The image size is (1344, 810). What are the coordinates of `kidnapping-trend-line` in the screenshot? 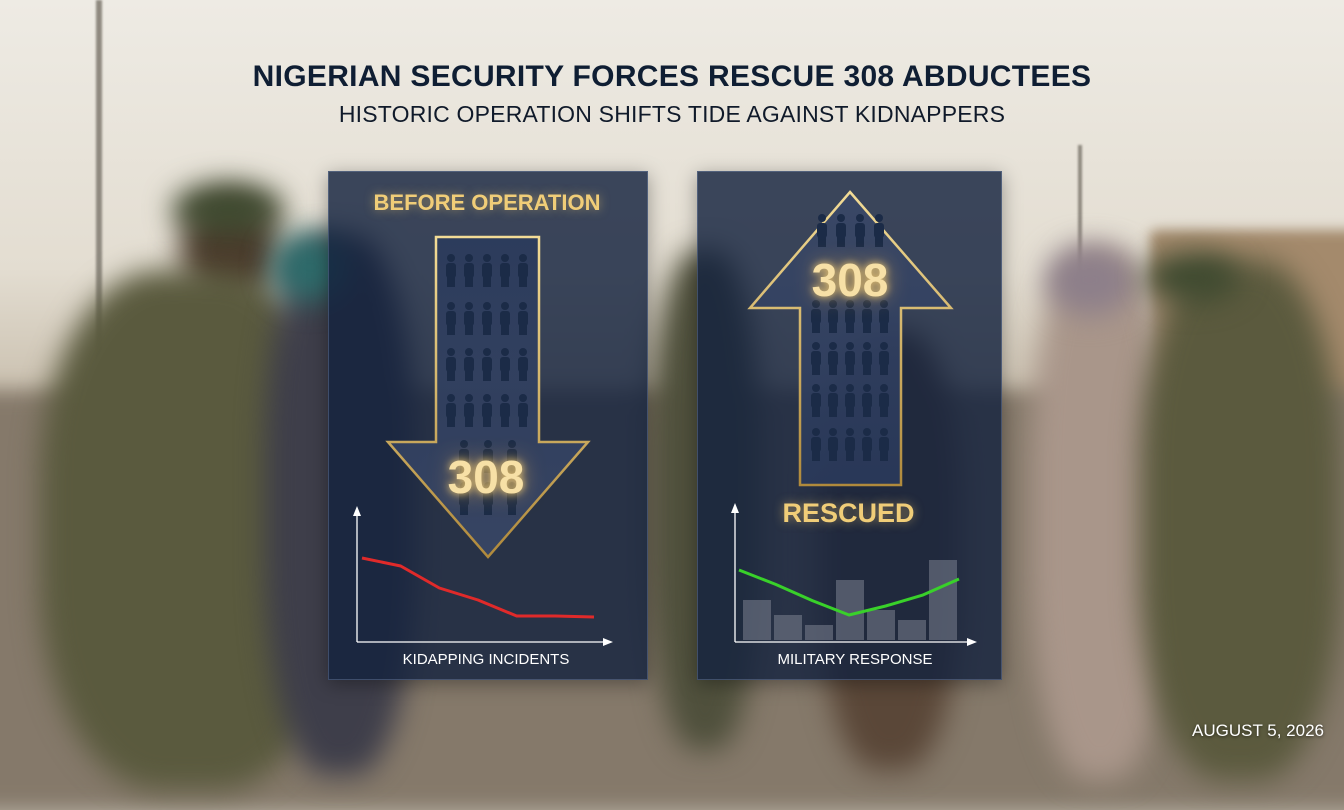 It's located at (478, 587).